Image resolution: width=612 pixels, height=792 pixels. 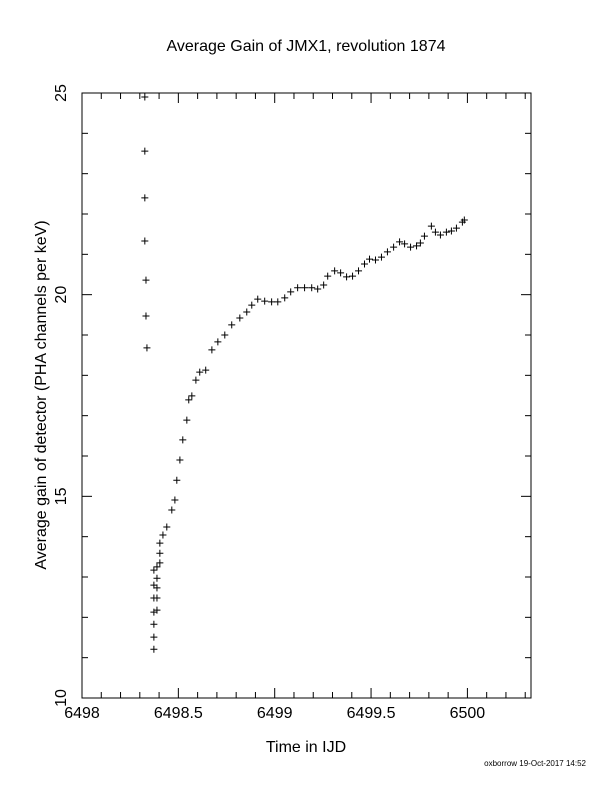 I want to click on y-tick-label: 10, so click(x=61, y=698).